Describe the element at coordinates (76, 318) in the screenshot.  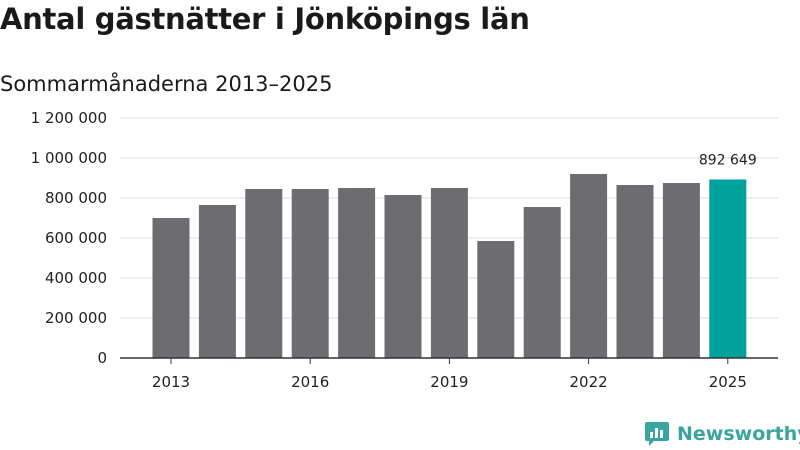
I see `y-tick-label: 200 000` at that location.